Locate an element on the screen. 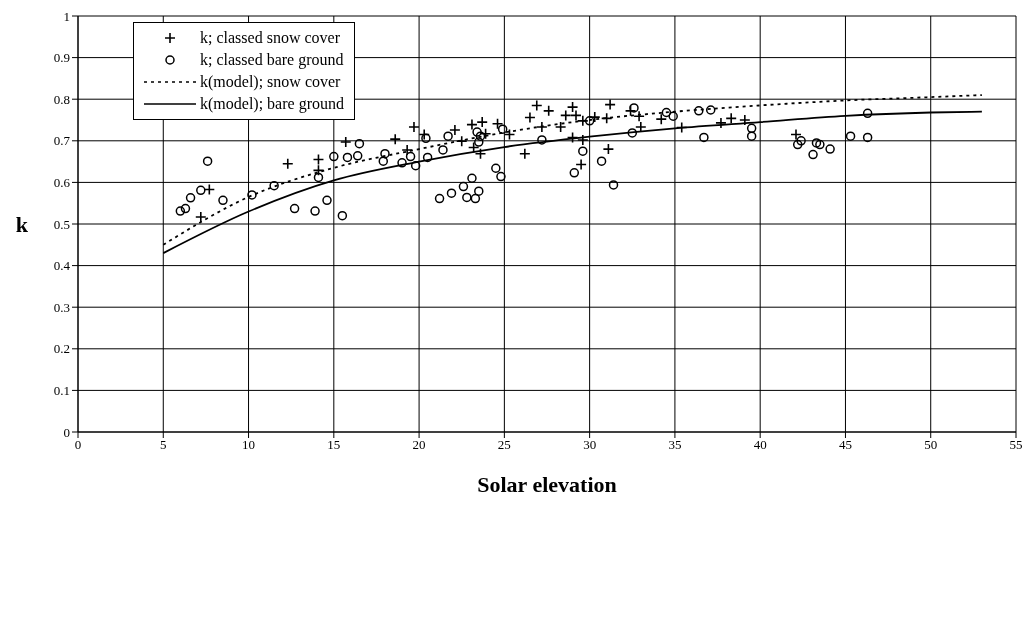  legend-label: k; classed bare ground is located at coordinates (272, 60).